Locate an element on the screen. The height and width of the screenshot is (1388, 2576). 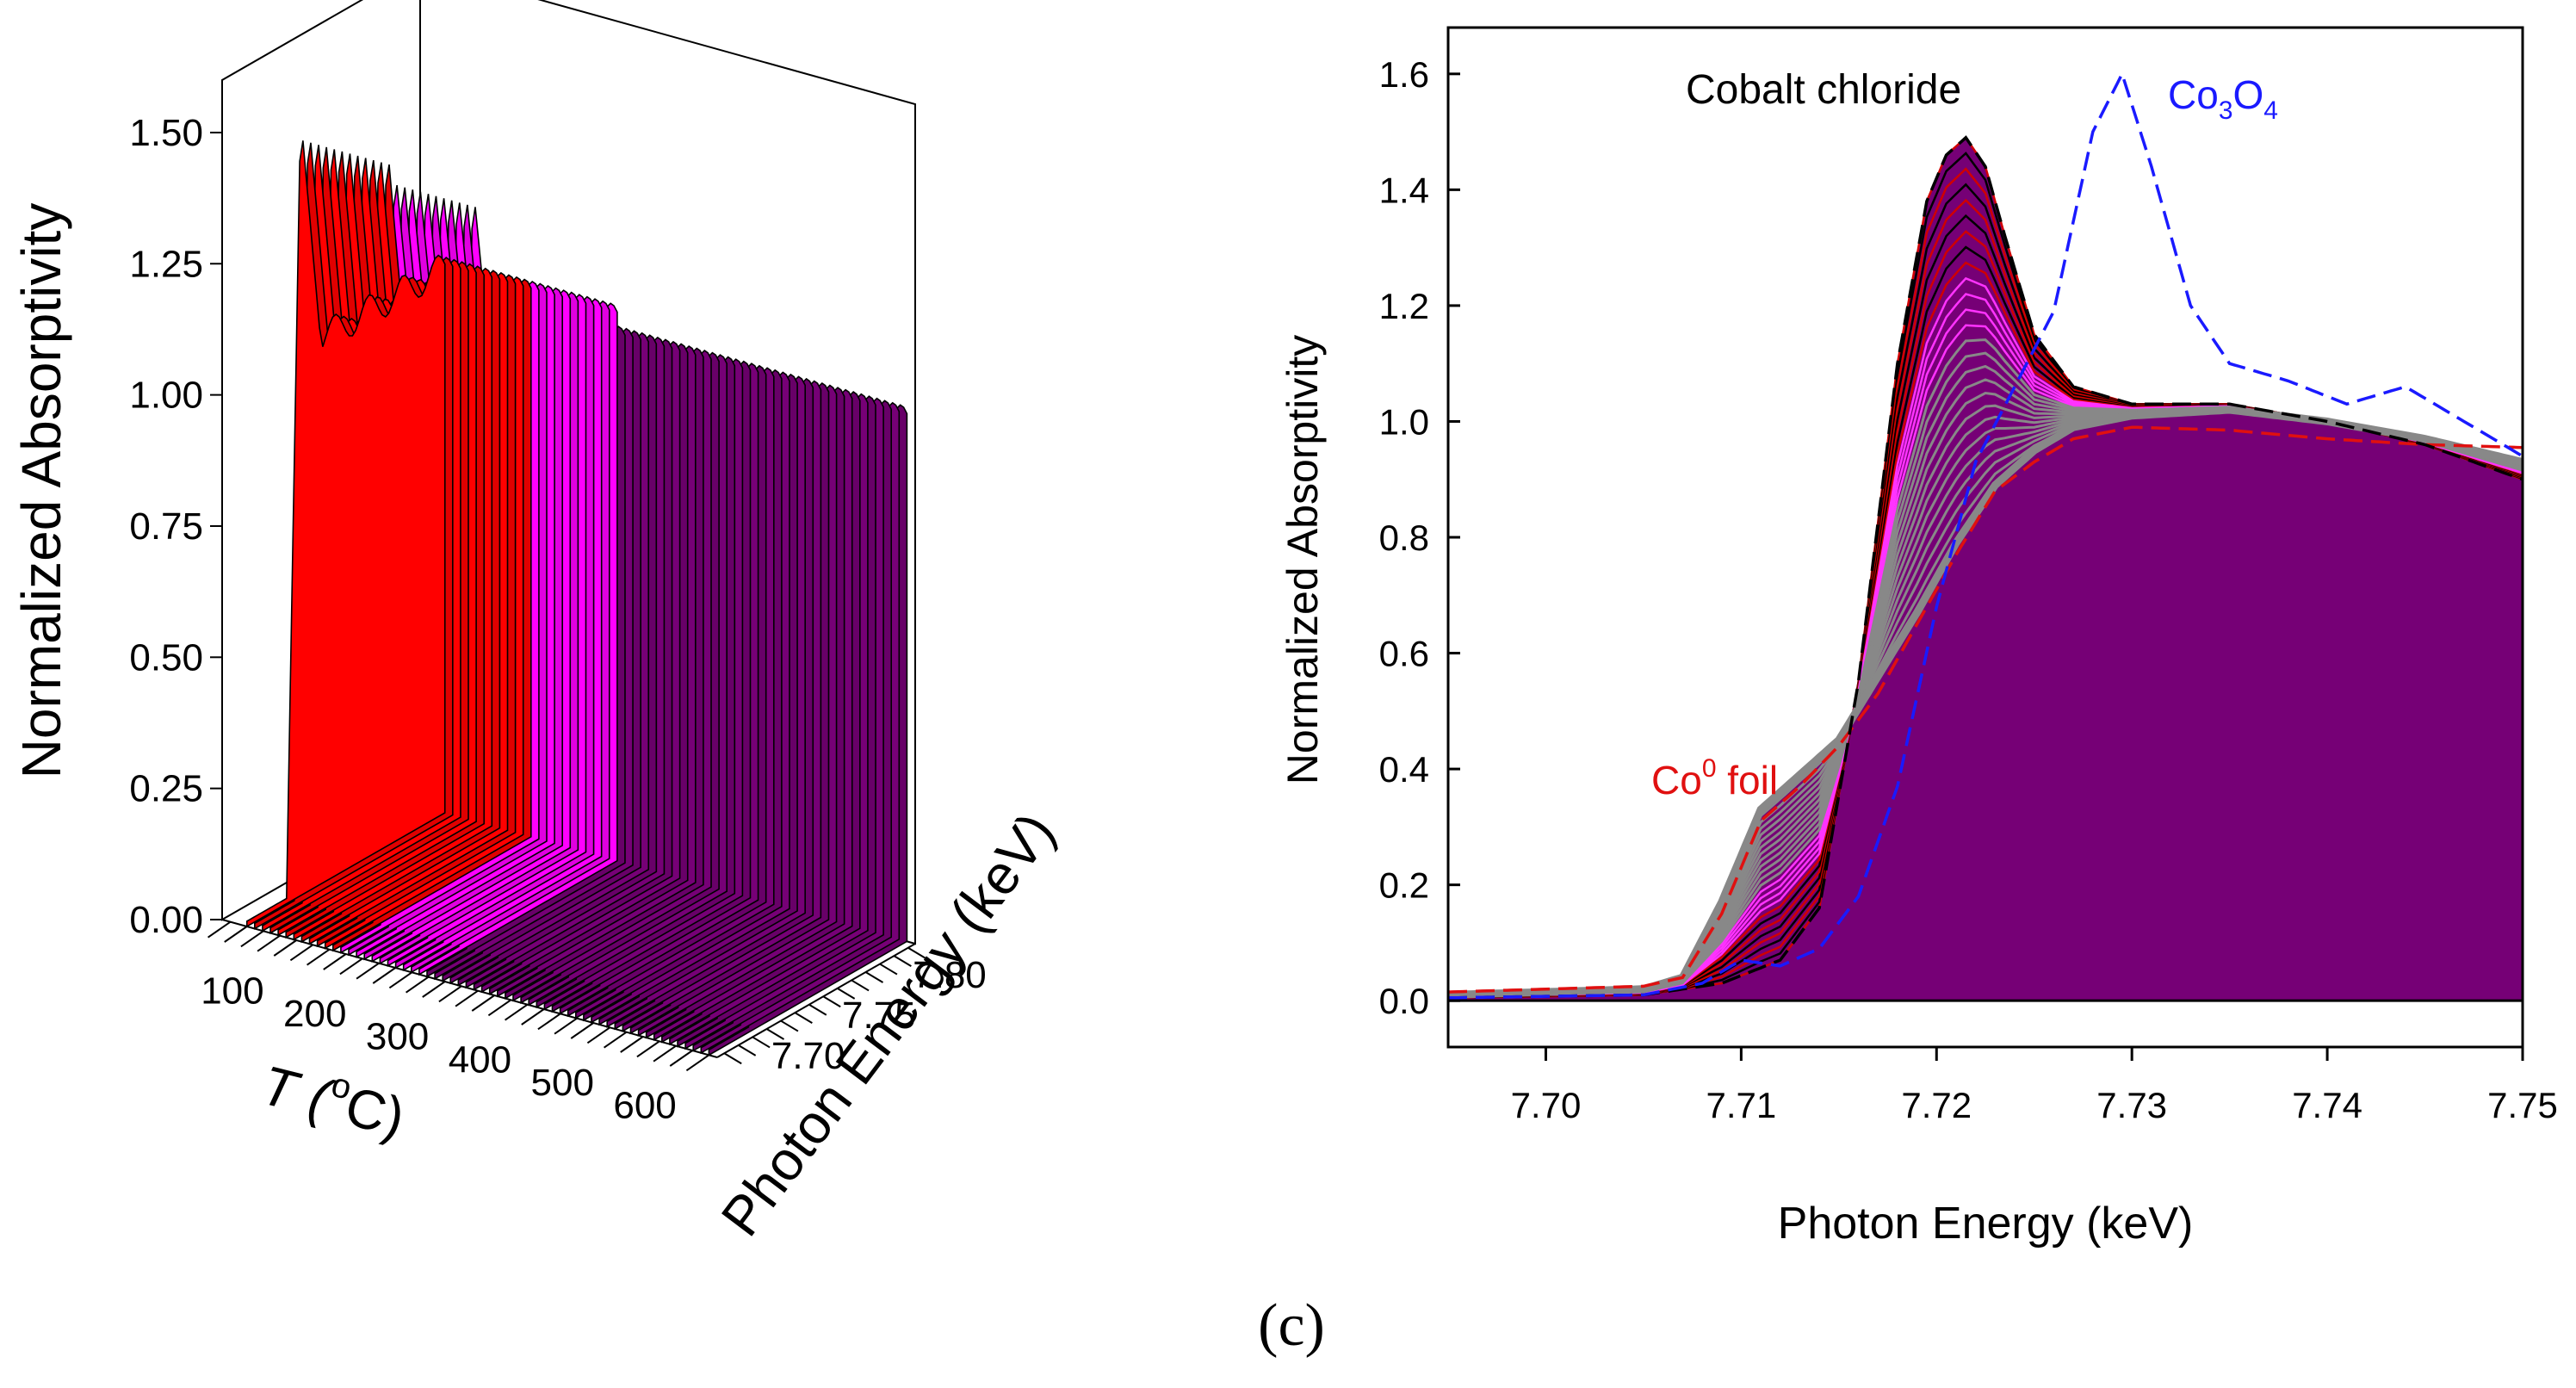
y-tick-label: 1.4 is located at coordinates (1404, 190).